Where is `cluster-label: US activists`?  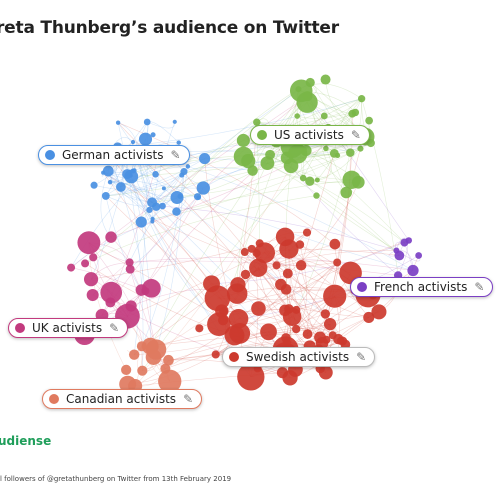 cluster-label: US activists is located at coordinates (309, 135).